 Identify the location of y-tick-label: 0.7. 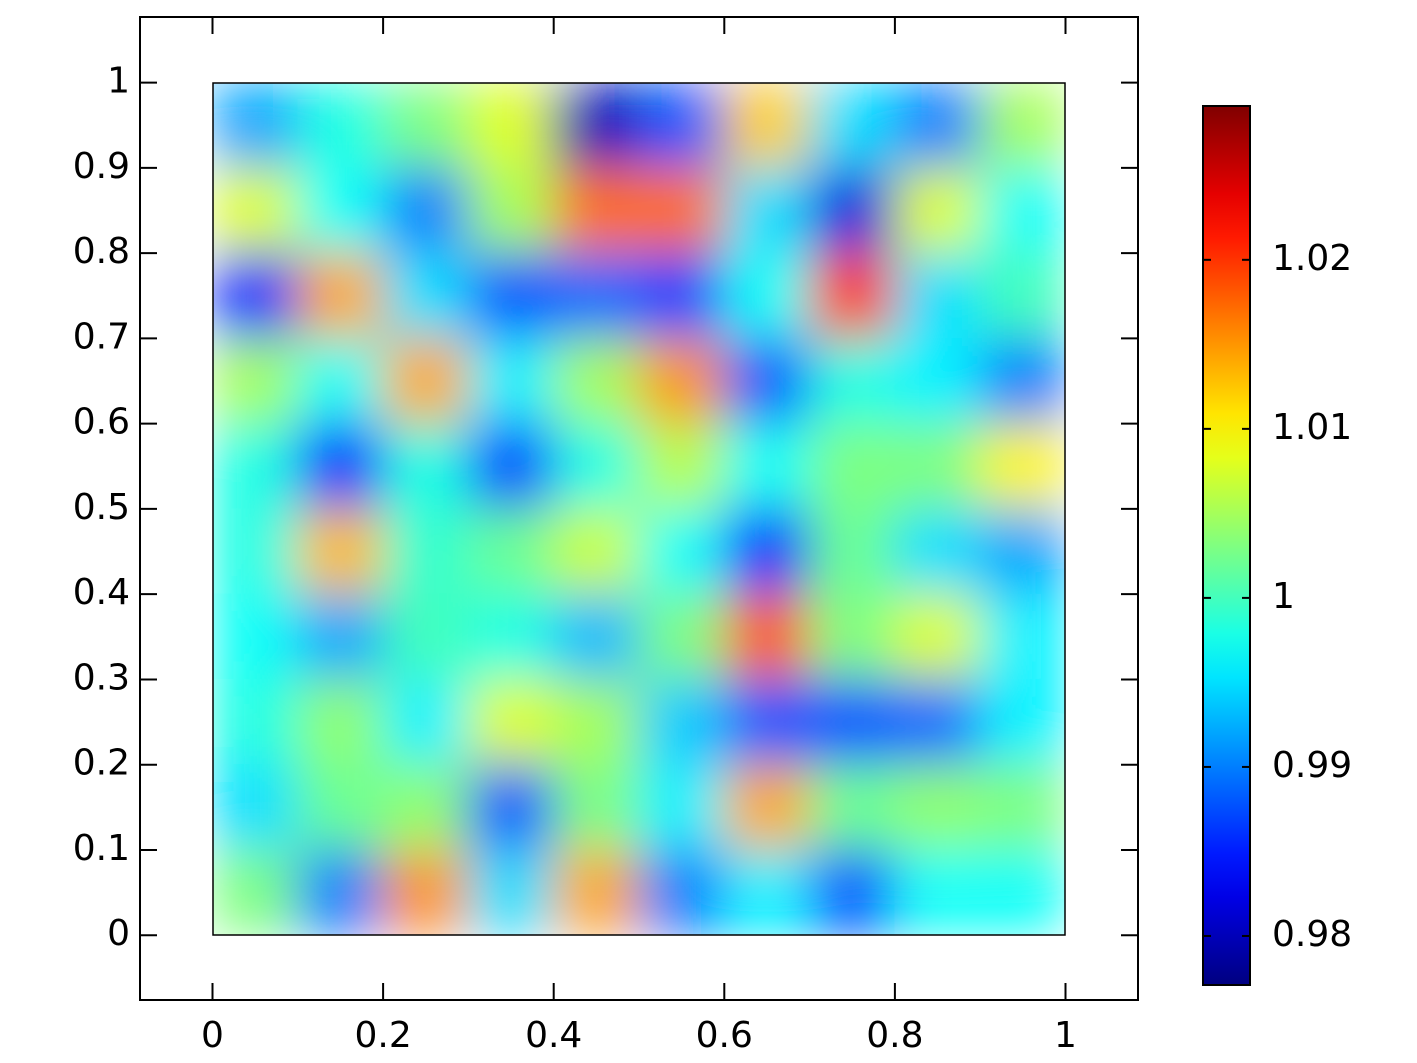
(101, 336).